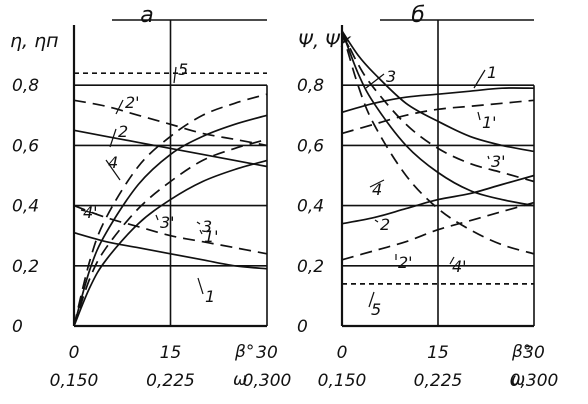 The width and height of the screenshot is (588, 404). Describe the element at coordinates (119, 107) in the screenshot. I see `label-leader-2-prime` at that location.